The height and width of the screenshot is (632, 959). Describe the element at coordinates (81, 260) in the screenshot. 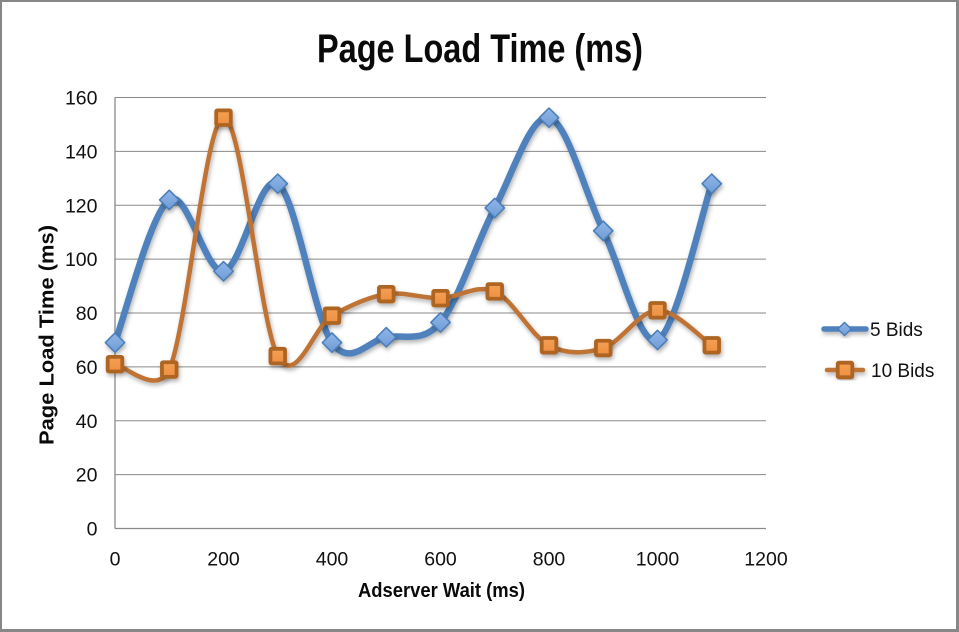

I see `svg-text: 100` at that location.